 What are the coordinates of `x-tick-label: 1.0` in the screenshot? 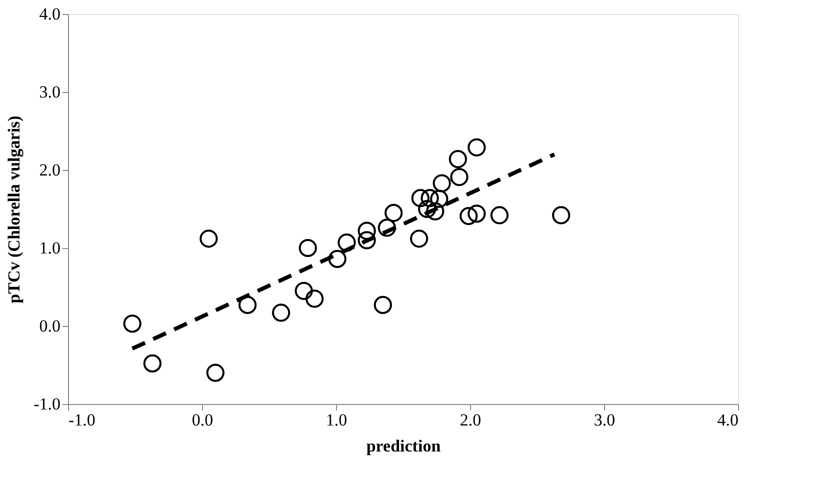 It's located at (337, 420).